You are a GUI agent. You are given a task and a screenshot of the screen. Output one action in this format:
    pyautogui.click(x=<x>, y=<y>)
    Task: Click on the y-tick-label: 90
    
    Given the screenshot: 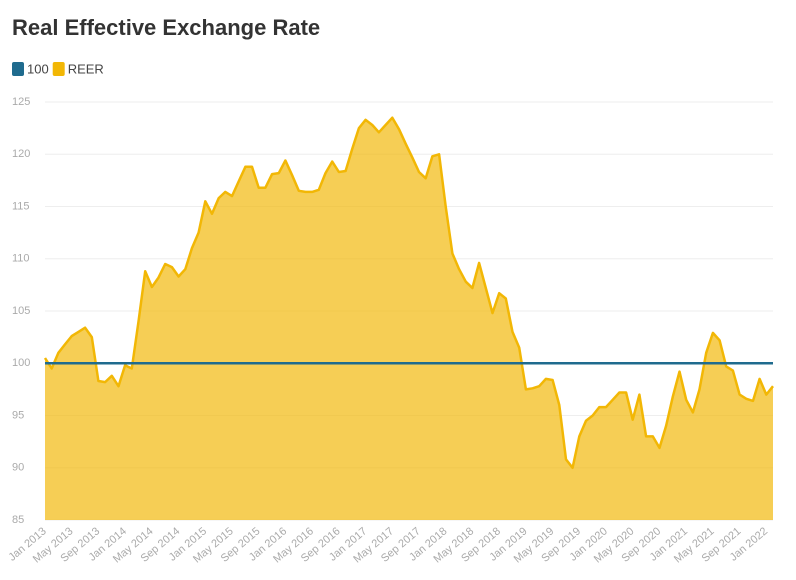 What is the action you would take?
    pyautogui.click(x=18, y=468)
    